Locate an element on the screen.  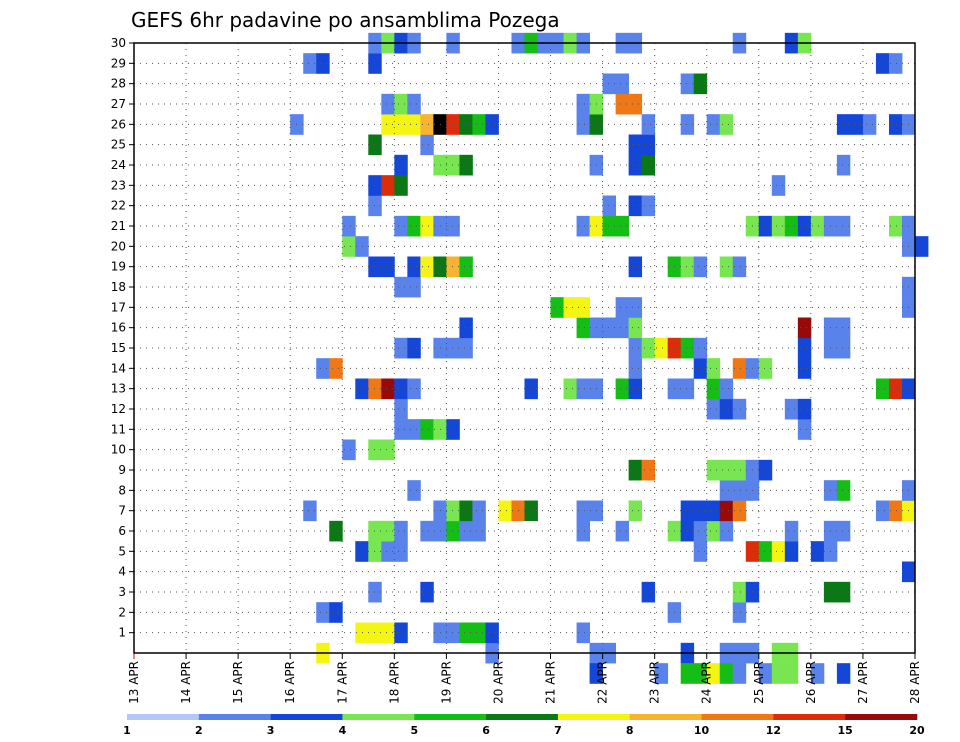
colorbar-tick-label: 20 is located at coordinates (917, 730).